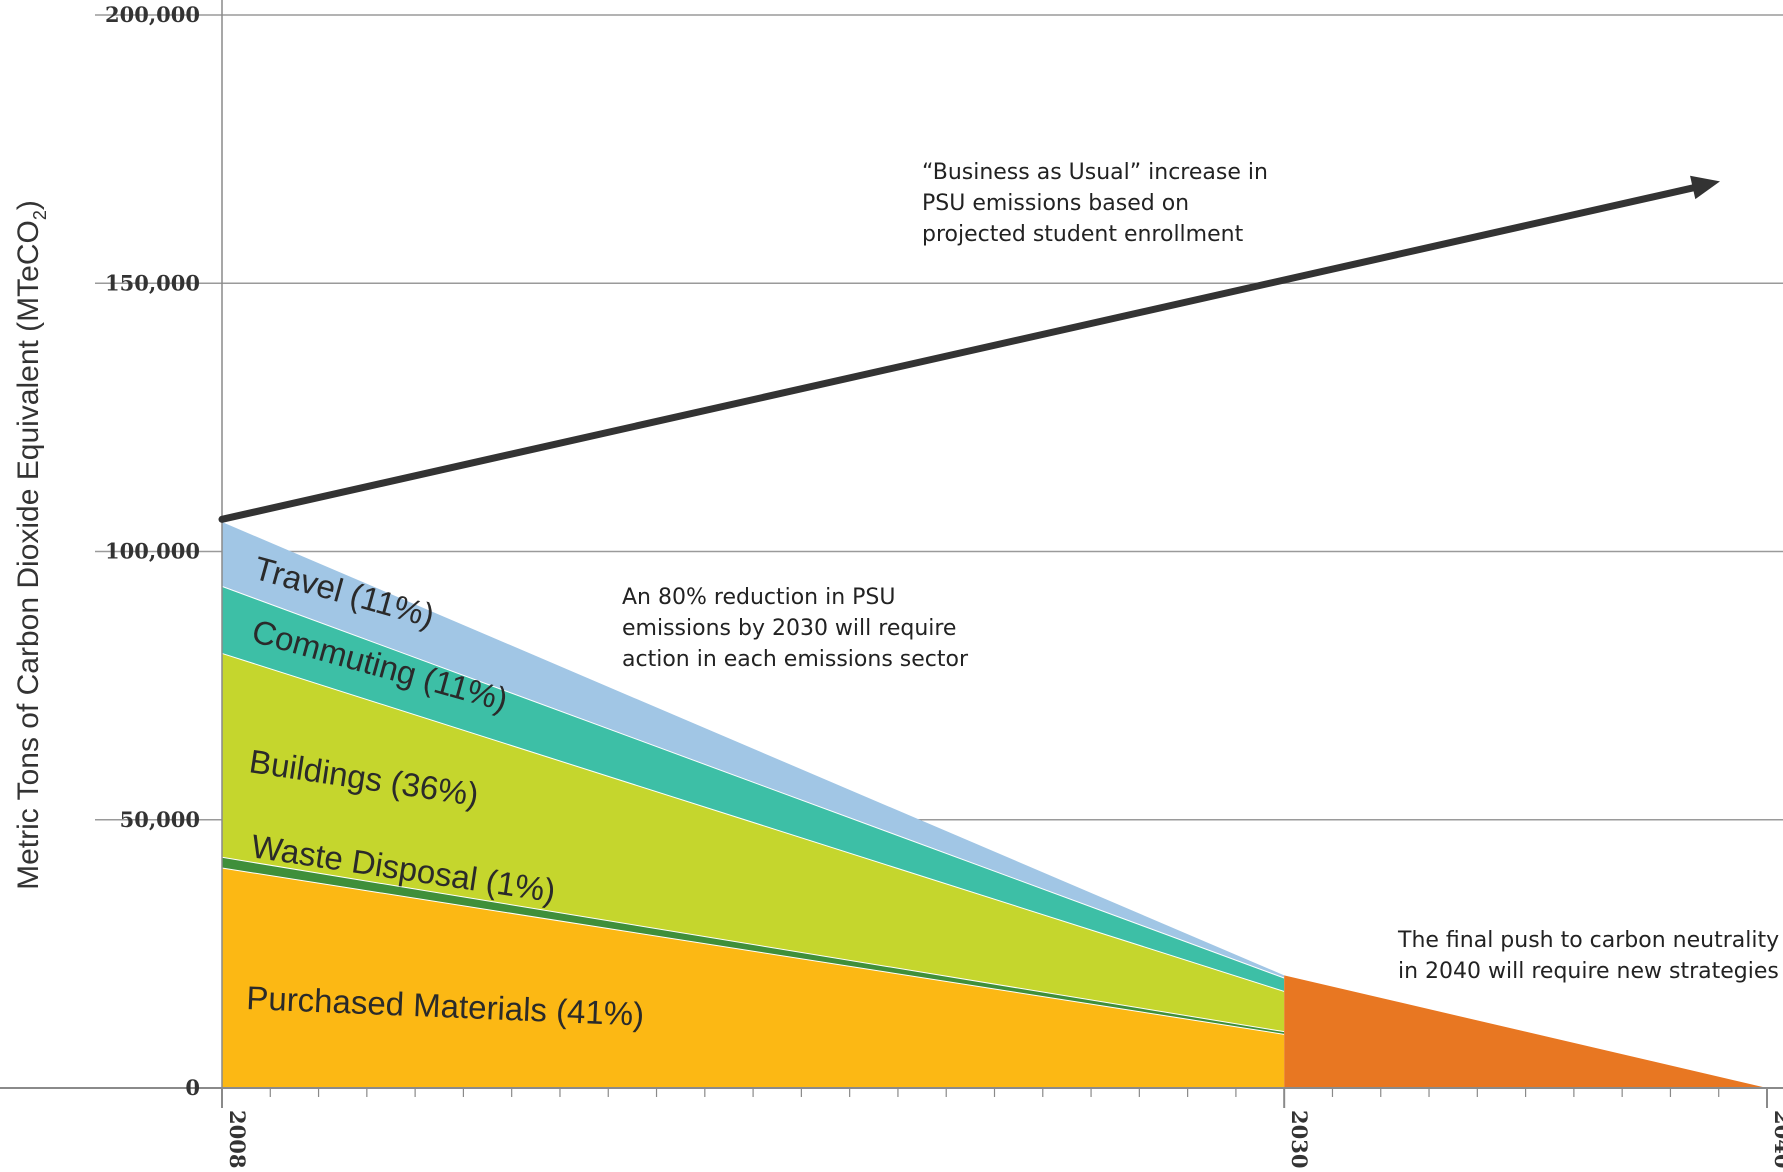 This screenshot has width=1783, height=1172. What do you see at coordinates (160, 819) in the screenshot?
I see `y-tick-label: 50,000` at bounding box center [160, 819].